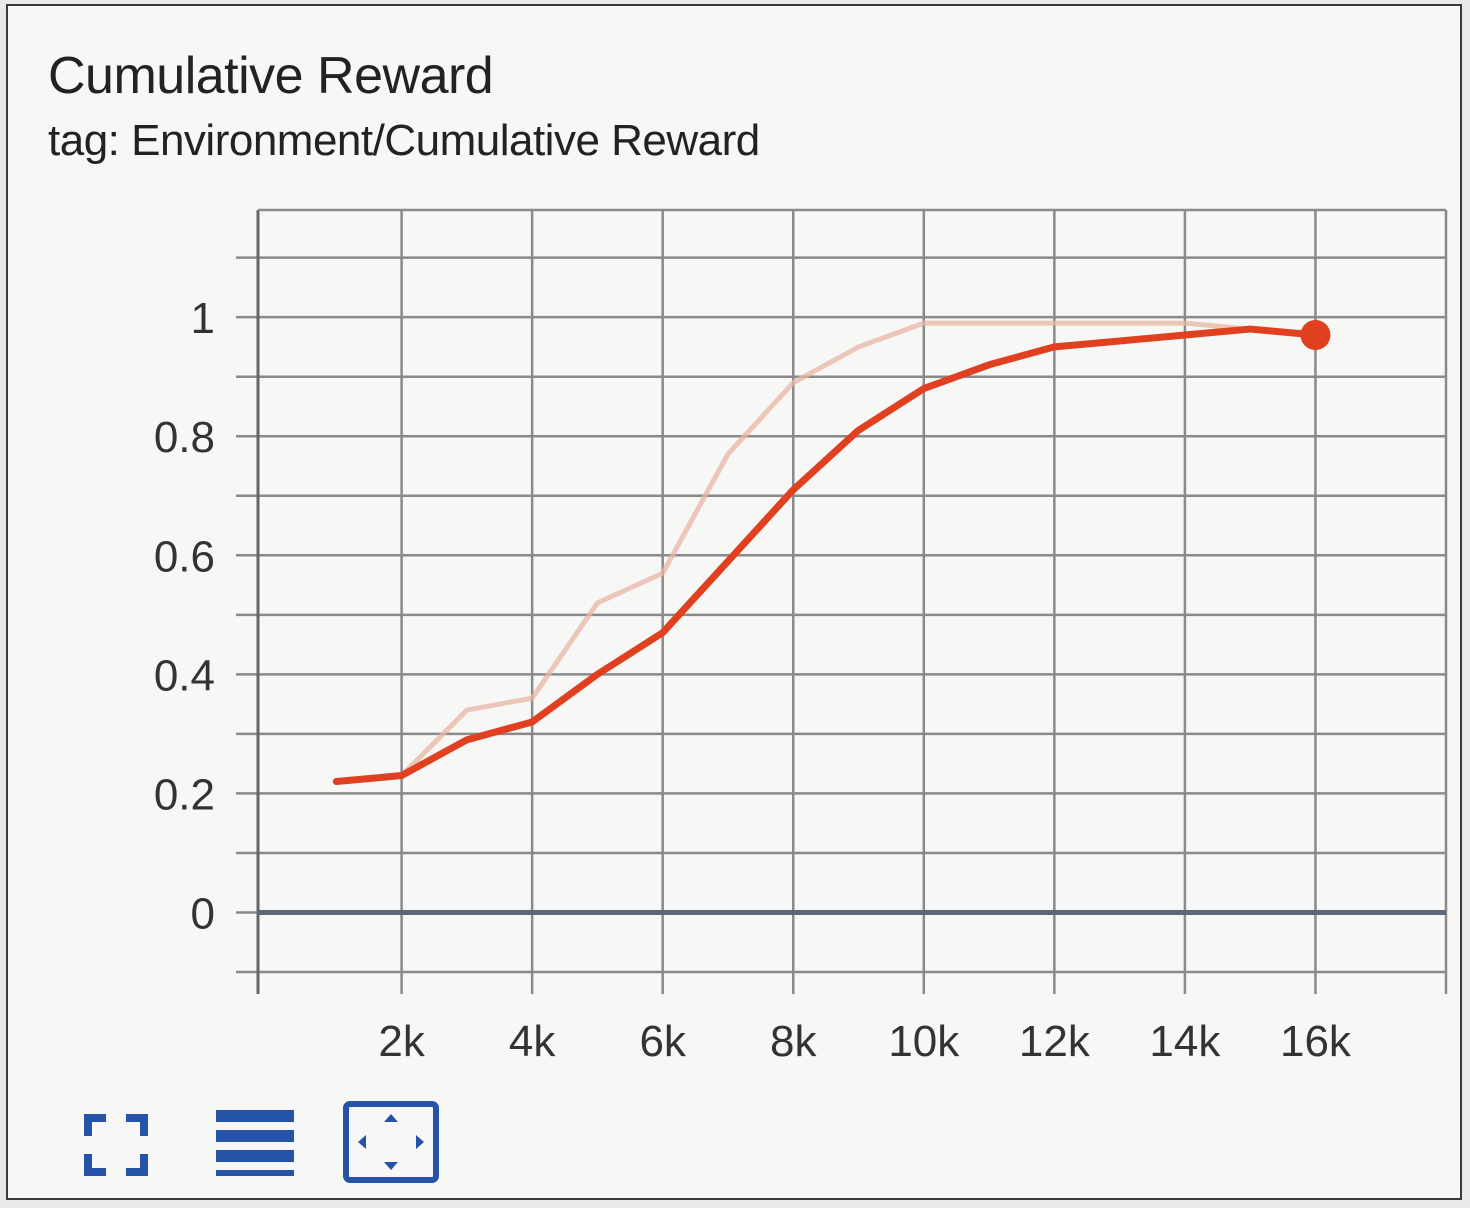 Image resolution: width=1470 pixels, height=1208 pixels. Describe the element at coordinates (532, 1041) in the screenshot. I see `x-tick-label: 4k` at that location.